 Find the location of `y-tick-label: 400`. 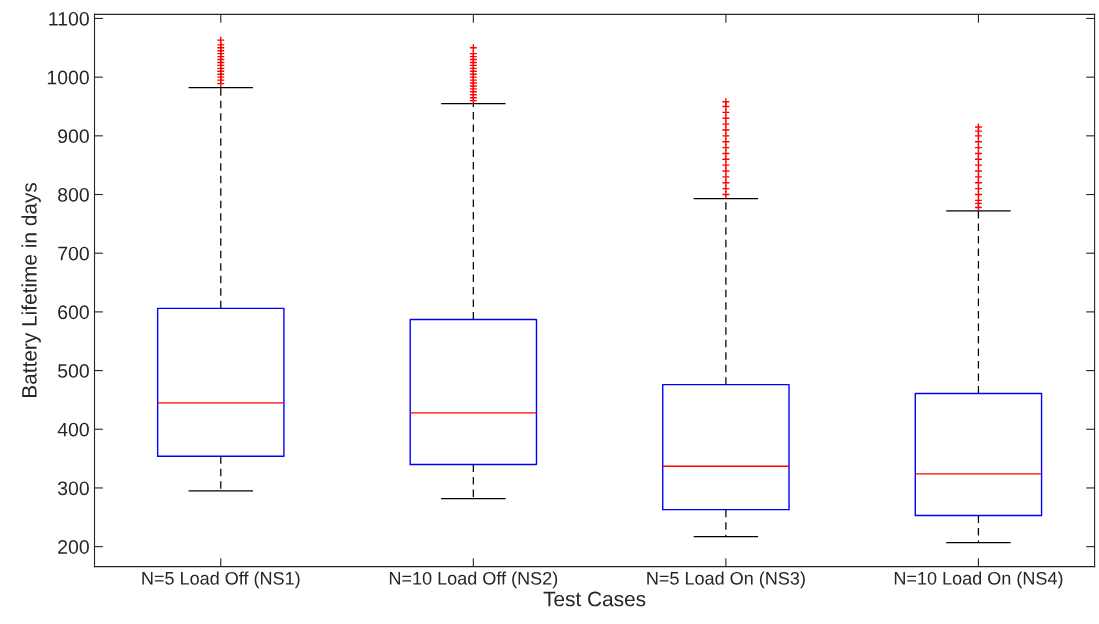

y-tick-label: 400 is located at coordinates (73, 429).